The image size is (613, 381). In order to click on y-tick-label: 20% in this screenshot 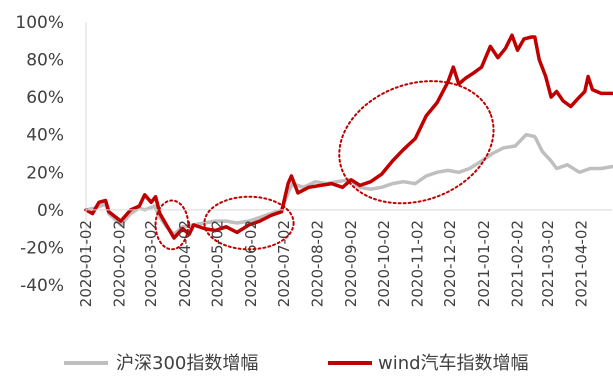, I will do `click(45, 173)`.